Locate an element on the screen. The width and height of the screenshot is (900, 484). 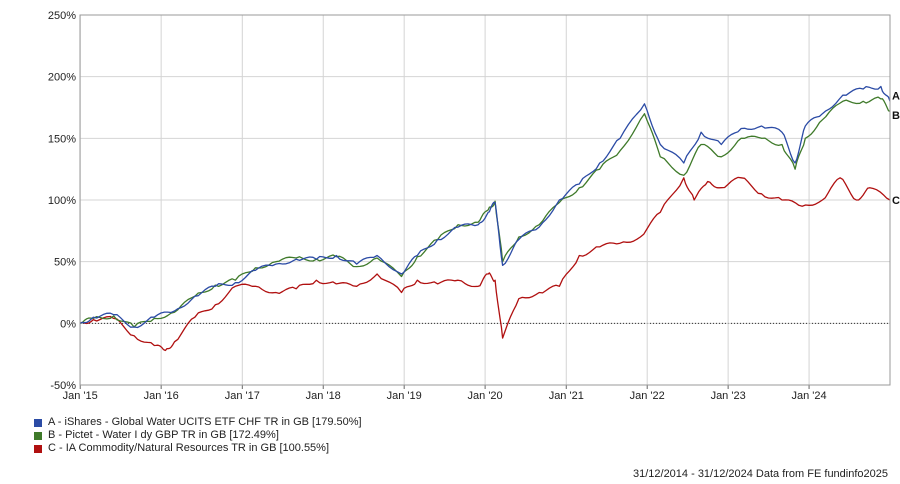
legend-swatch-c is located at coordinates (38, 448).